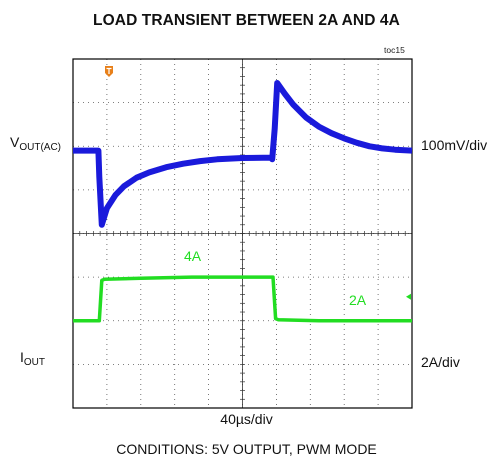  What do you see at coordinates (193, 256) in the screenshot?
I see `annotation-4a: 4A` at bounding box center [193, 256].